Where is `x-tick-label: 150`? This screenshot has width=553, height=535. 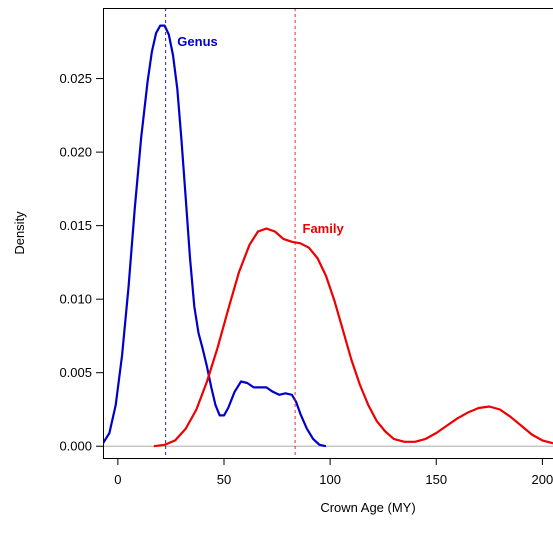
x-tick-label: 150 is located at coordinates (436, 479).